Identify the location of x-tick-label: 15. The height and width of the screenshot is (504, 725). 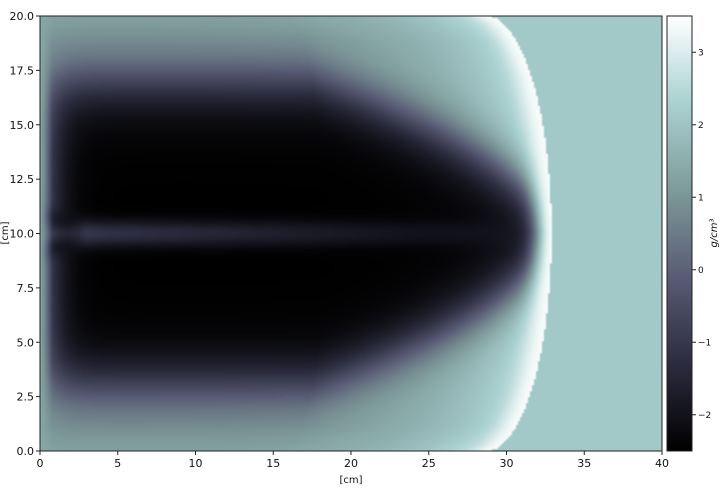
(273, 463).